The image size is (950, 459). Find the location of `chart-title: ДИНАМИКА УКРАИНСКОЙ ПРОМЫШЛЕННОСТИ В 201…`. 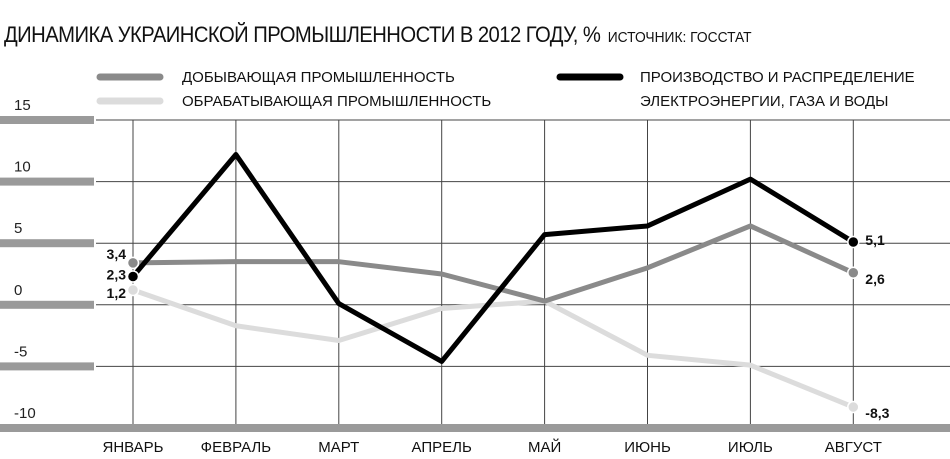

chart-title: ДИНАМИКА УКРАИНСКОЙ ПРОМЫШЛЕННОСТИ В 201… is located at coordinates (378, 35).